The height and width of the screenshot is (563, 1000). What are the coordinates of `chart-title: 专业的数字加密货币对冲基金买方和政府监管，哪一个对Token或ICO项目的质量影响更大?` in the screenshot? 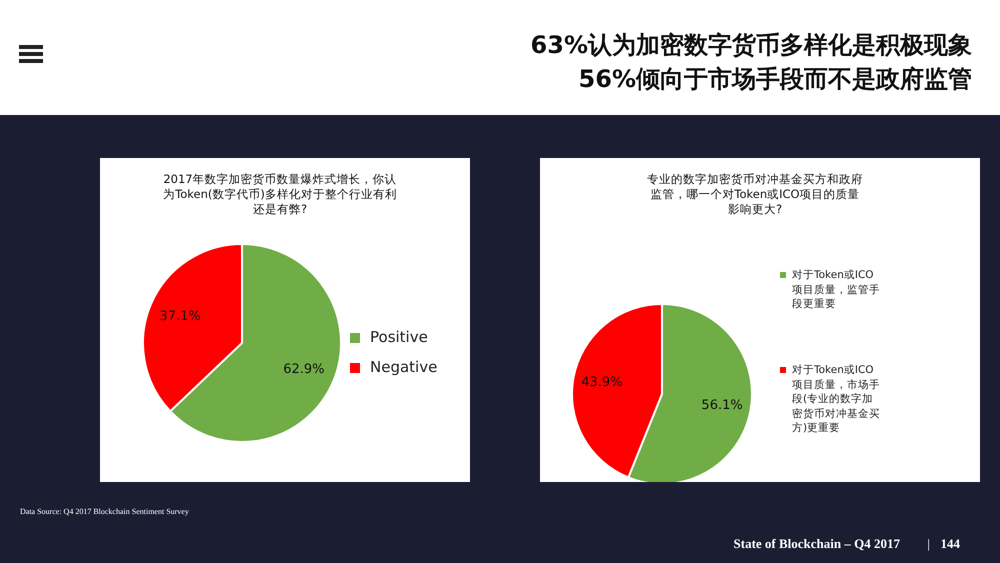 It's located at (755, 194).